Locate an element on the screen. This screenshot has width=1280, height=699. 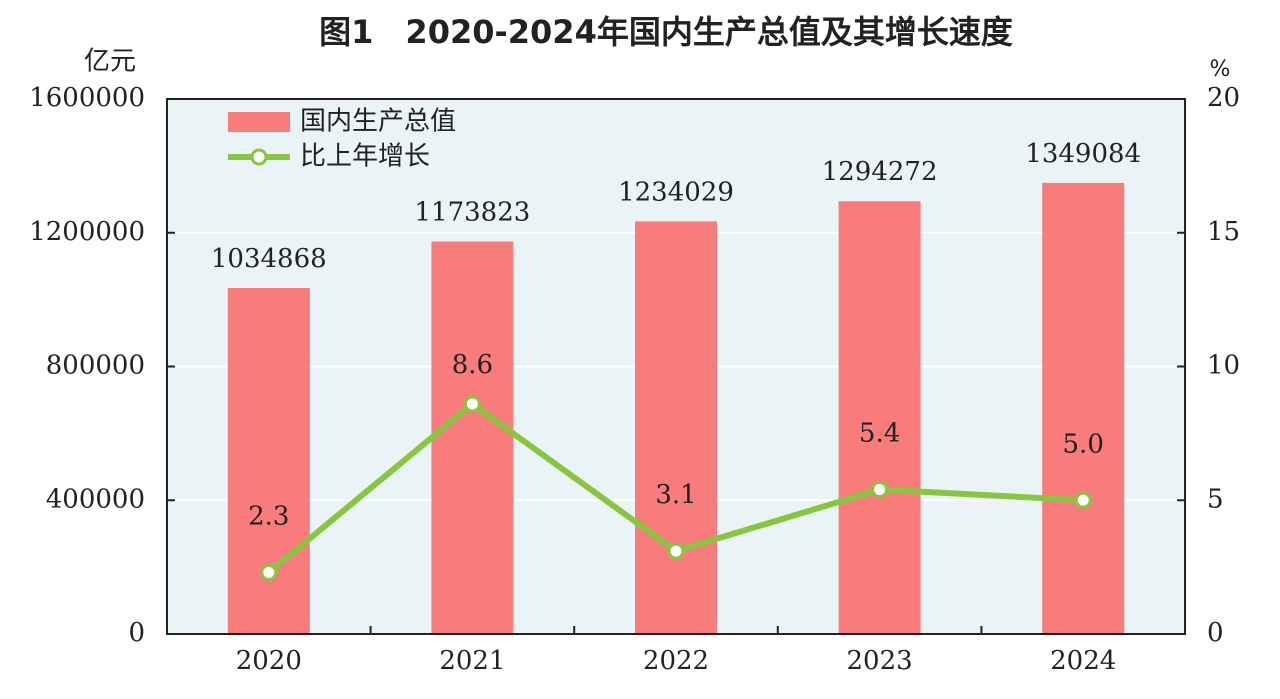
legend-swatch is located at coordinates (259, 122).